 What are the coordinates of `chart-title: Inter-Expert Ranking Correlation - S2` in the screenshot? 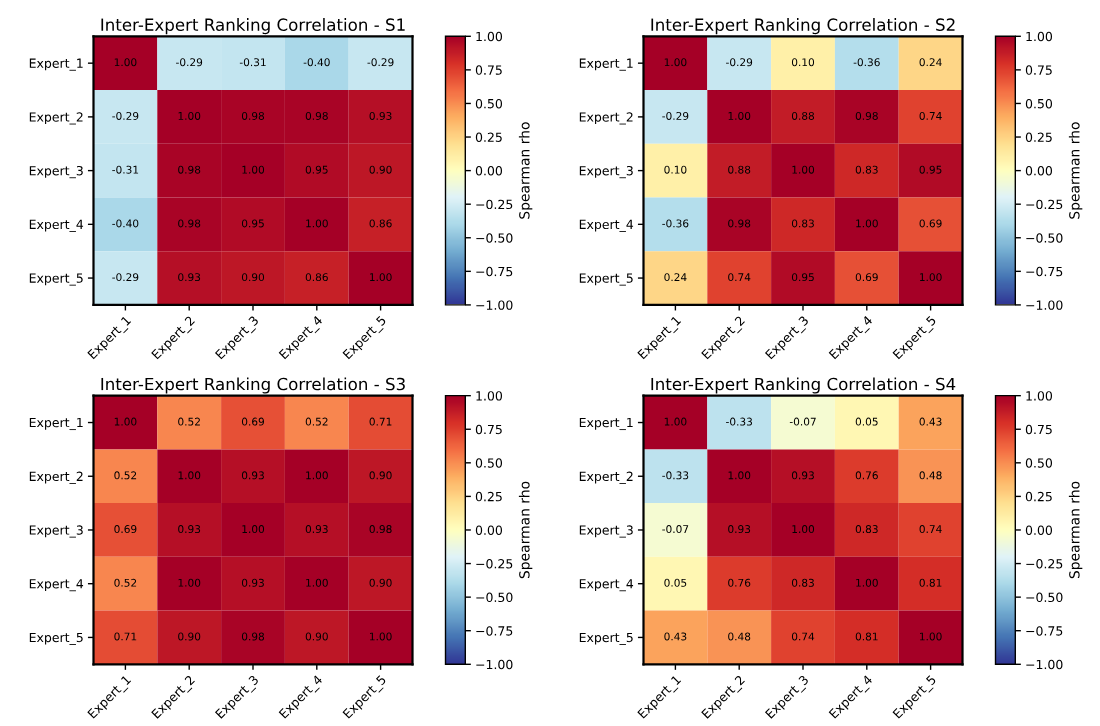 It's located at (803, 26).